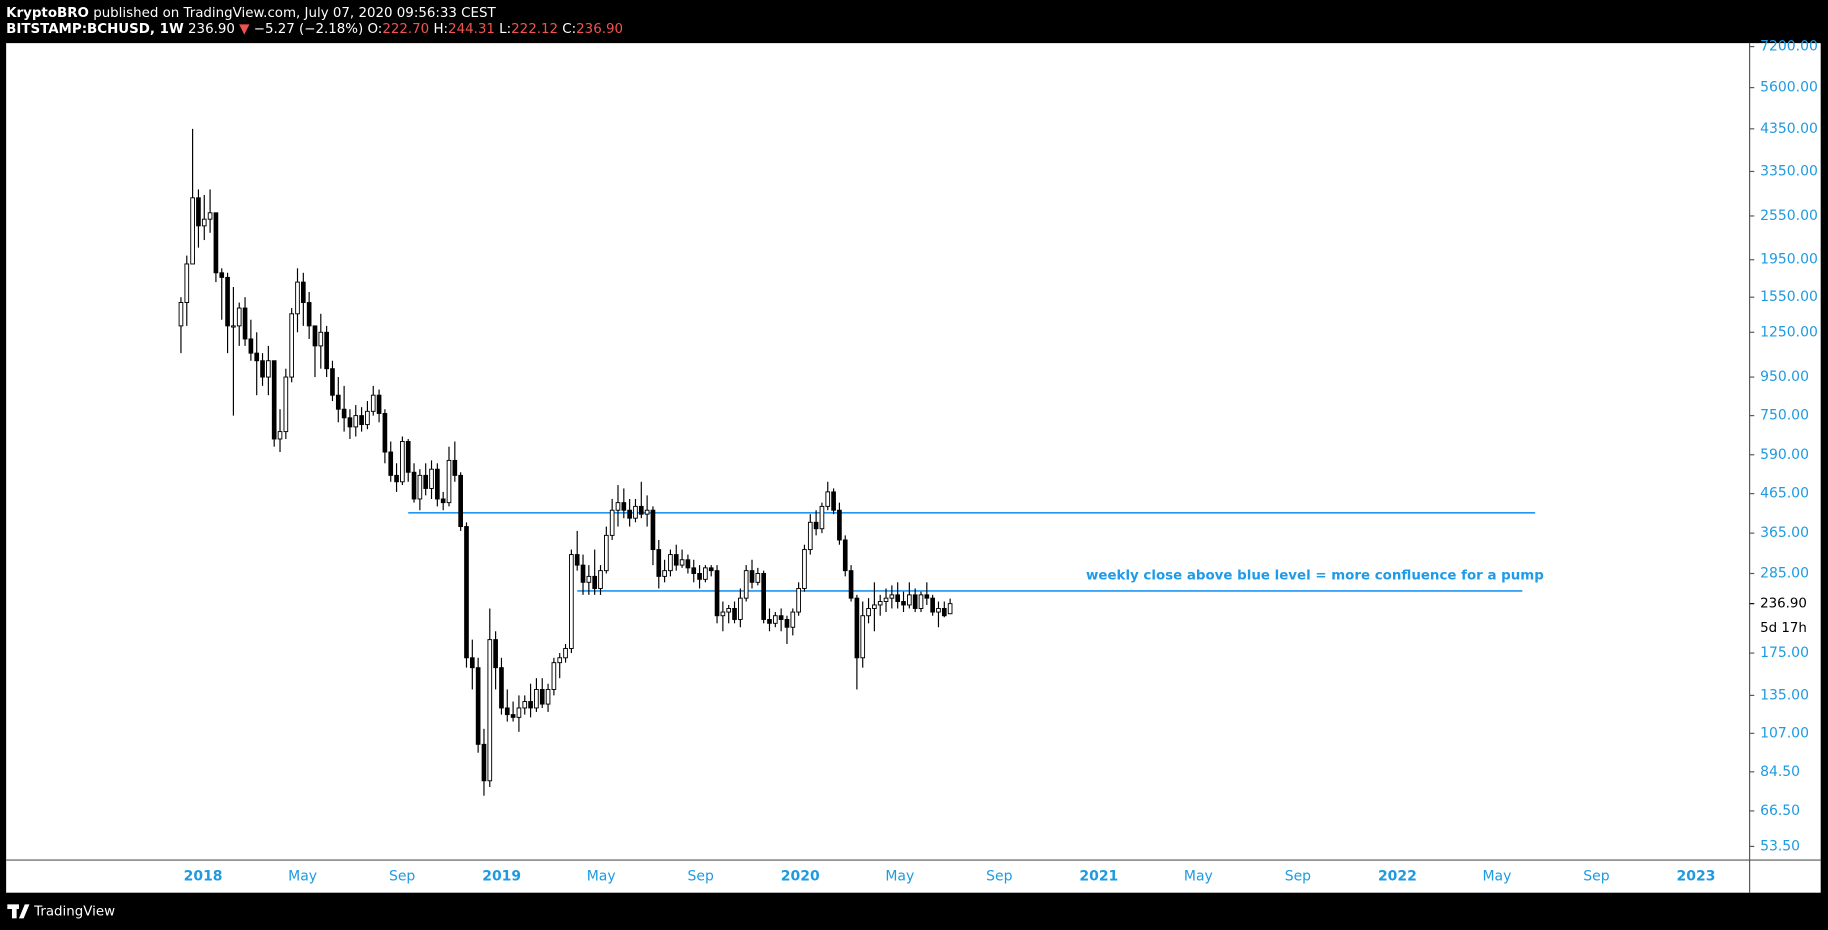 This screenshot has height=930, width=1828. Describe the element at coordinates (1789, 260) in the screenshot. I see `y-tick-label: 1950.00` at that location.